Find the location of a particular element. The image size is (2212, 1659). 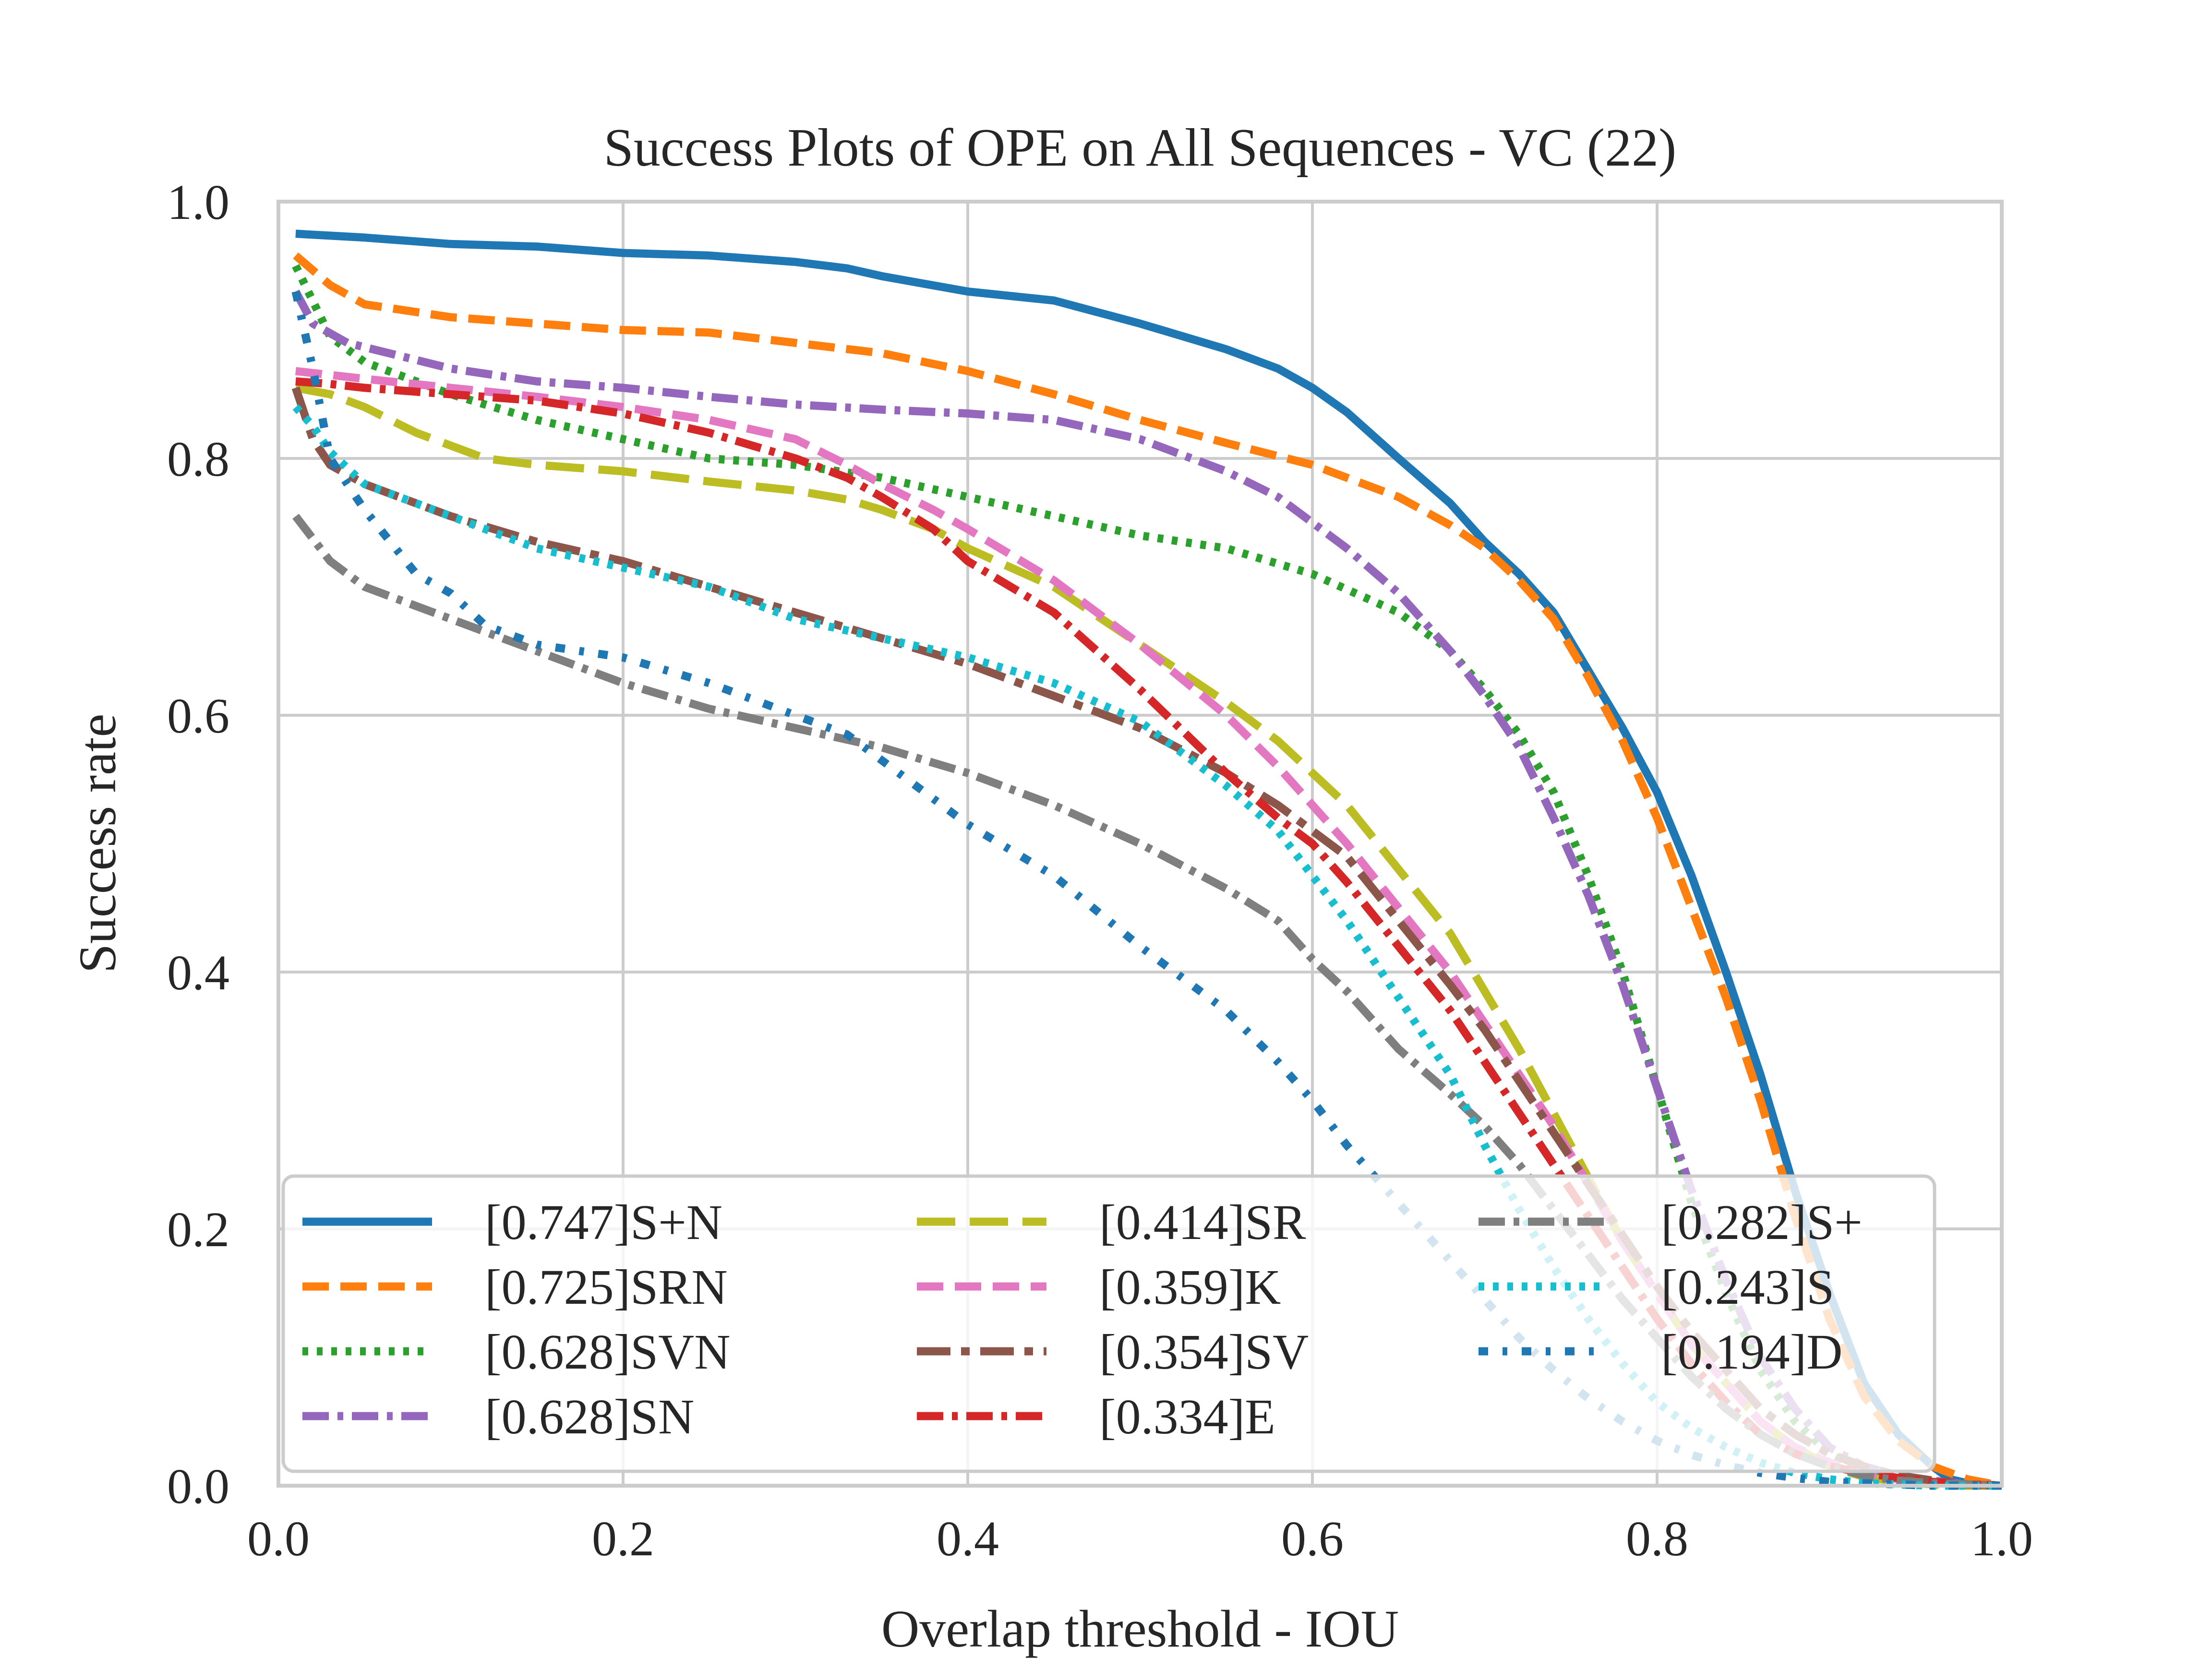

y-axis-title: Success rate is located at coordinates (97, 844).